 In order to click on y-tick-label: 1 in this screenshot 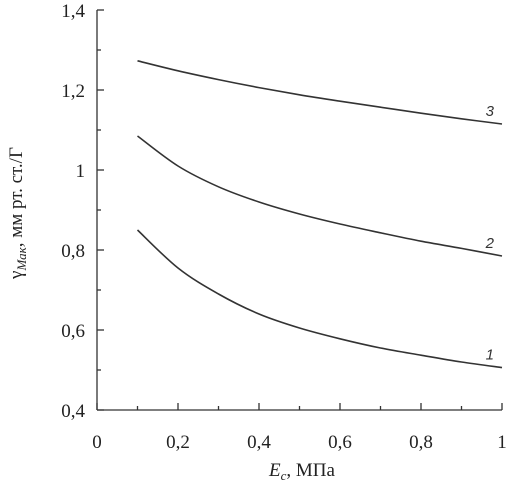, I will do `click(81, 171)`.